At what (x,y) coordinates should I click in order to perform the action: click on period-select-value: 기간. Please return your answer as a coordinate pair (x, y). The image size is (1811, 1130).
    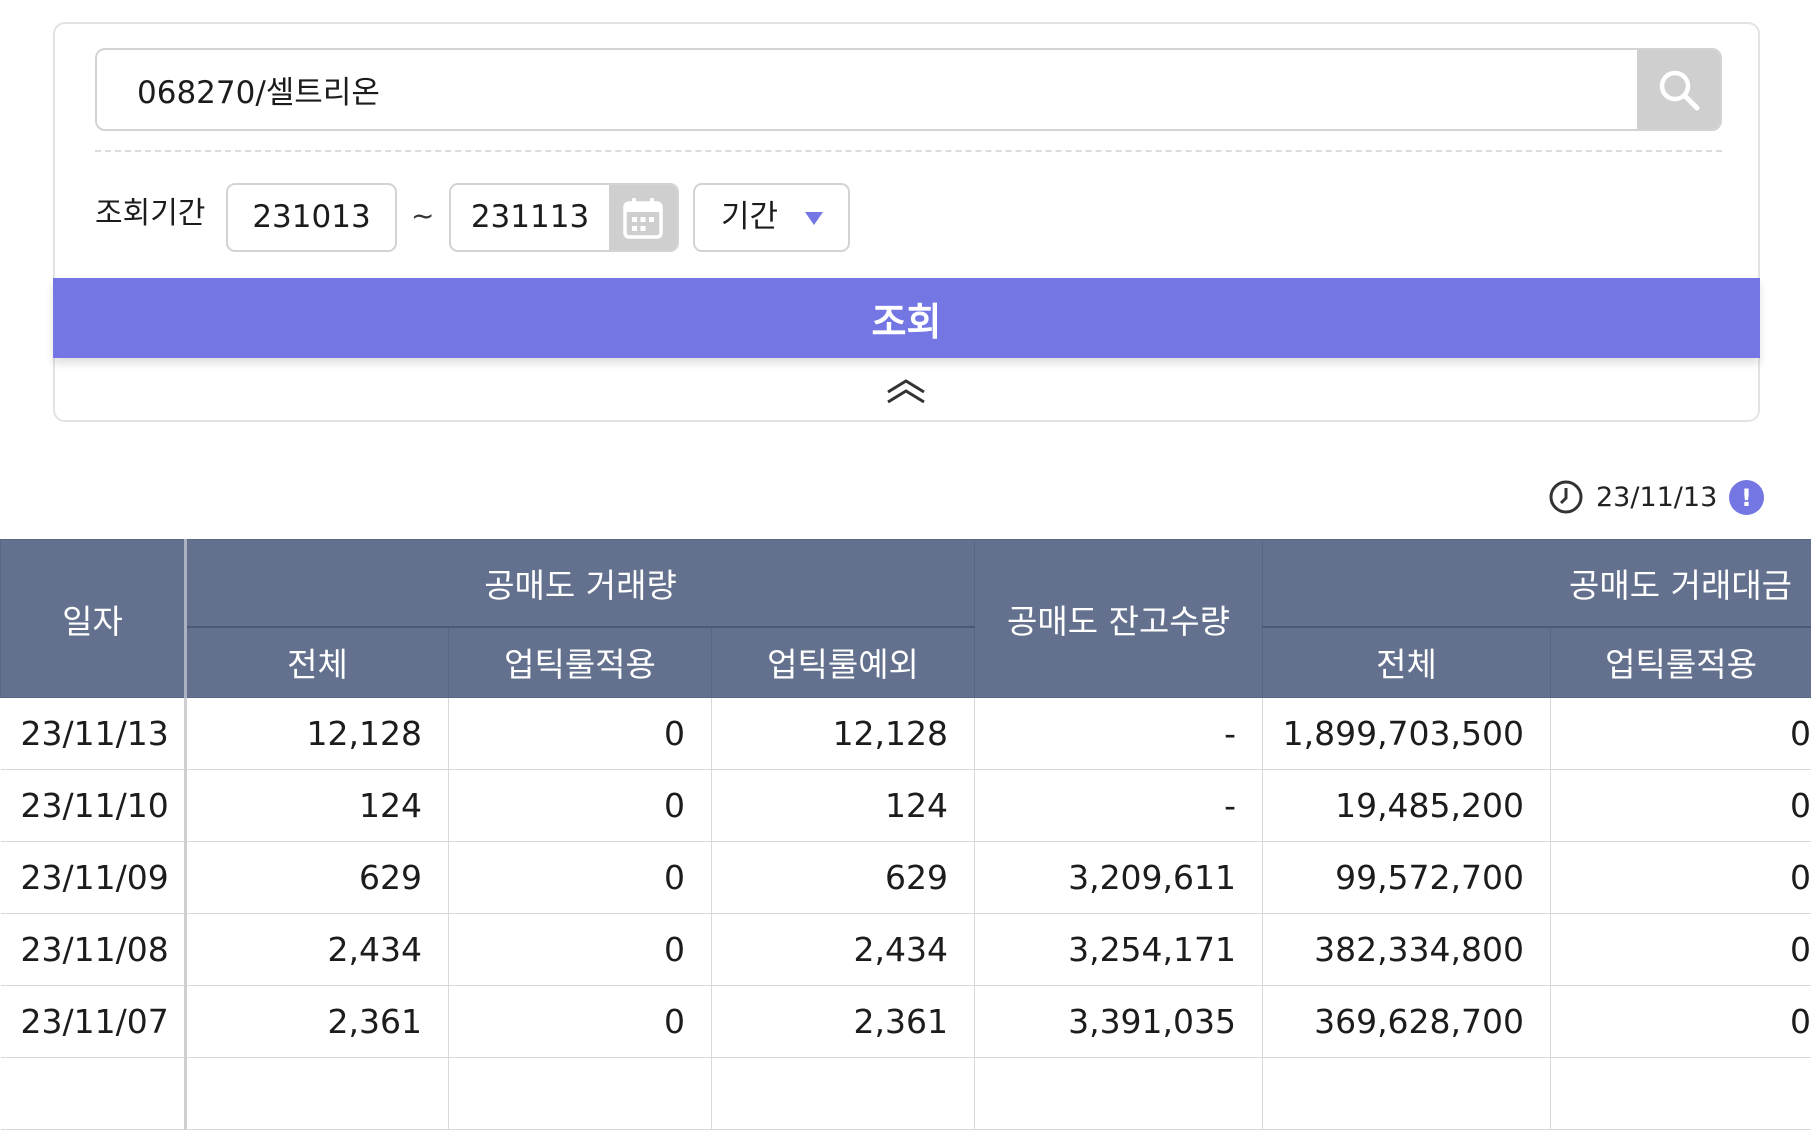
    Looking at the image, I should click on (749, 217).